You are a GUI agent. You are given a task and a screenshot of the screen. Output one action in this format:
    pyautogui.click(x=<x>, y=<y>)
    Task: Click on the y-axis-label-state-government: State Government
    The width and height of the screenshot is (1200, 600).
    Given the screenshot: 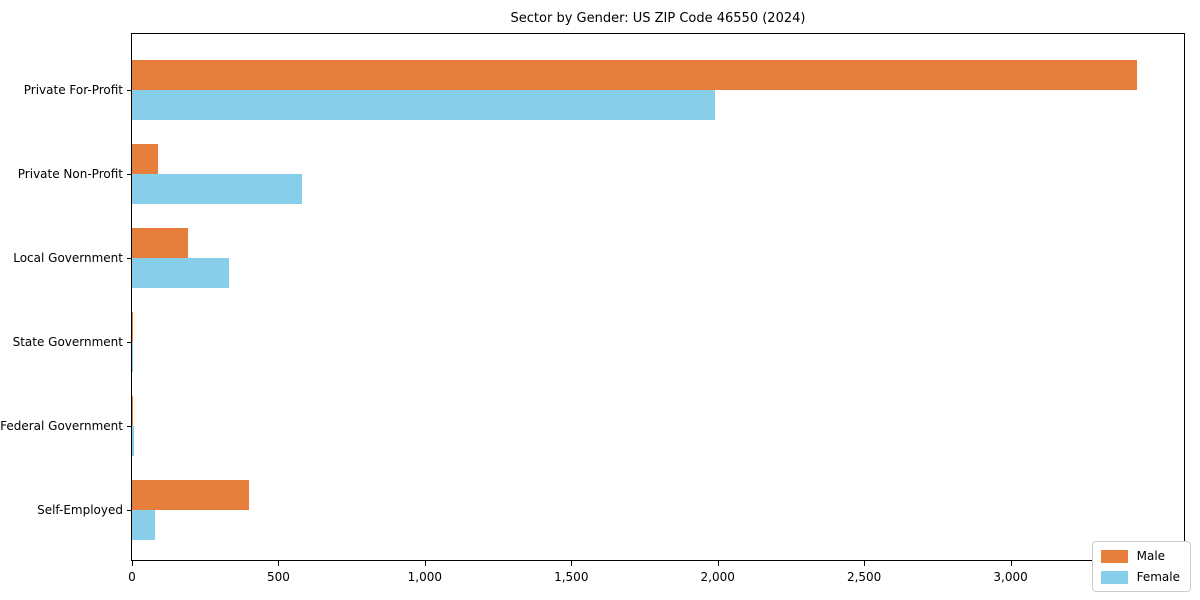 What is the action you would take?
    pyautogui.click(x=67, y=342)
    